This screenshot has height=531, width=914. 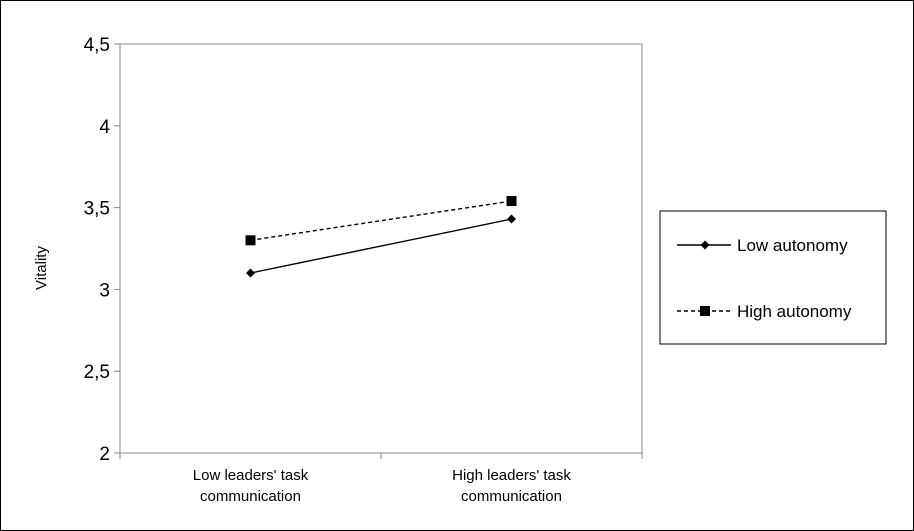 I want to click on series-high-autonomy, so click(x=381, y=221).